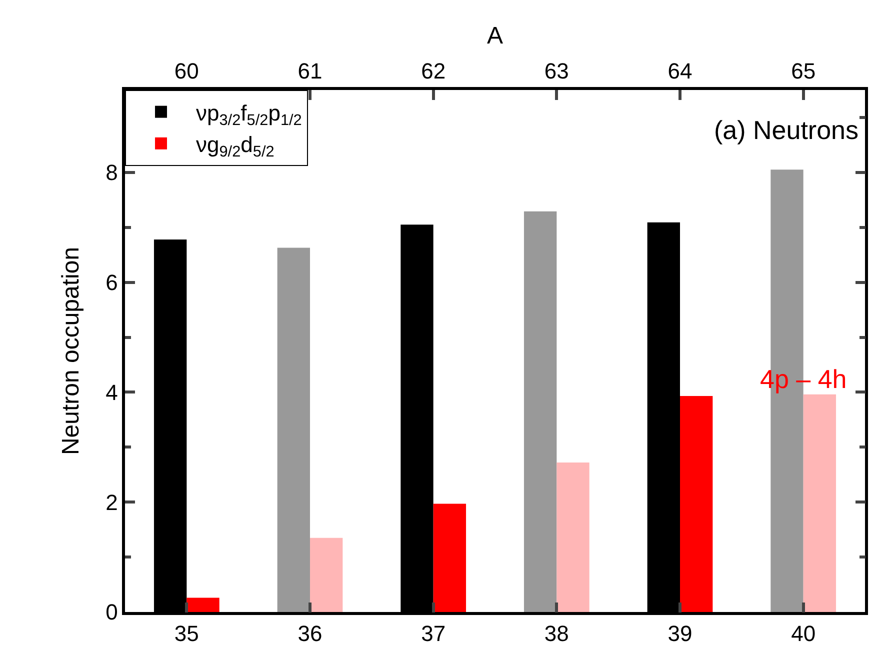  I want to click on x-tick-label: 39, so click(680, 633).